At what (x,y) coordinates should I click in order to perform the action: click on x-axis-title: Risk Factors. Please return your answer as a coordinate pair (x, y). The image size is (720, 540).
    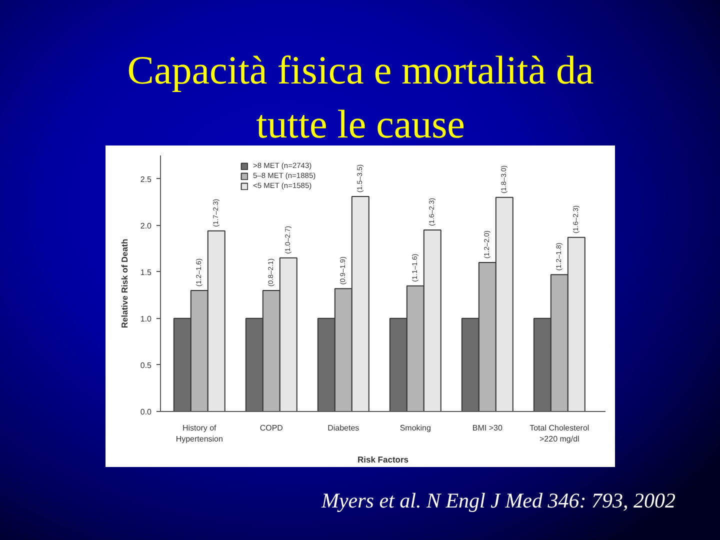
    Looking at the image, I should click on (383, 459).